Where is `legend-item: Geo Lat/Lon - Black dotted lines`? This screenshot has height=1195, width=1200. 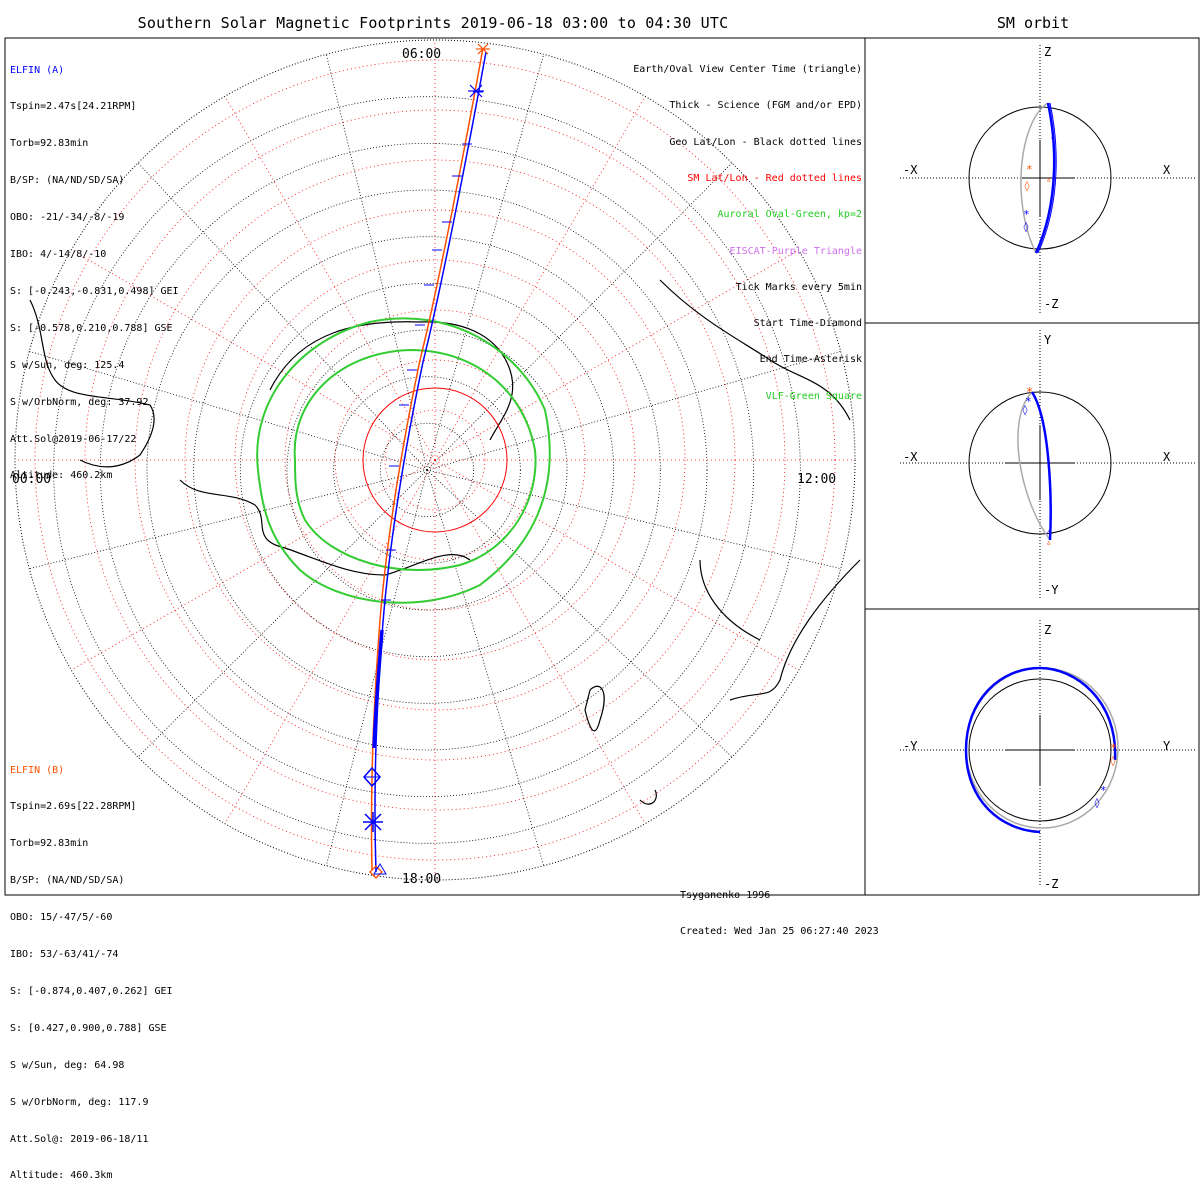
legend-item: Geo Lat/Lon - Black dotted lines is located at coordinates (765, 142).